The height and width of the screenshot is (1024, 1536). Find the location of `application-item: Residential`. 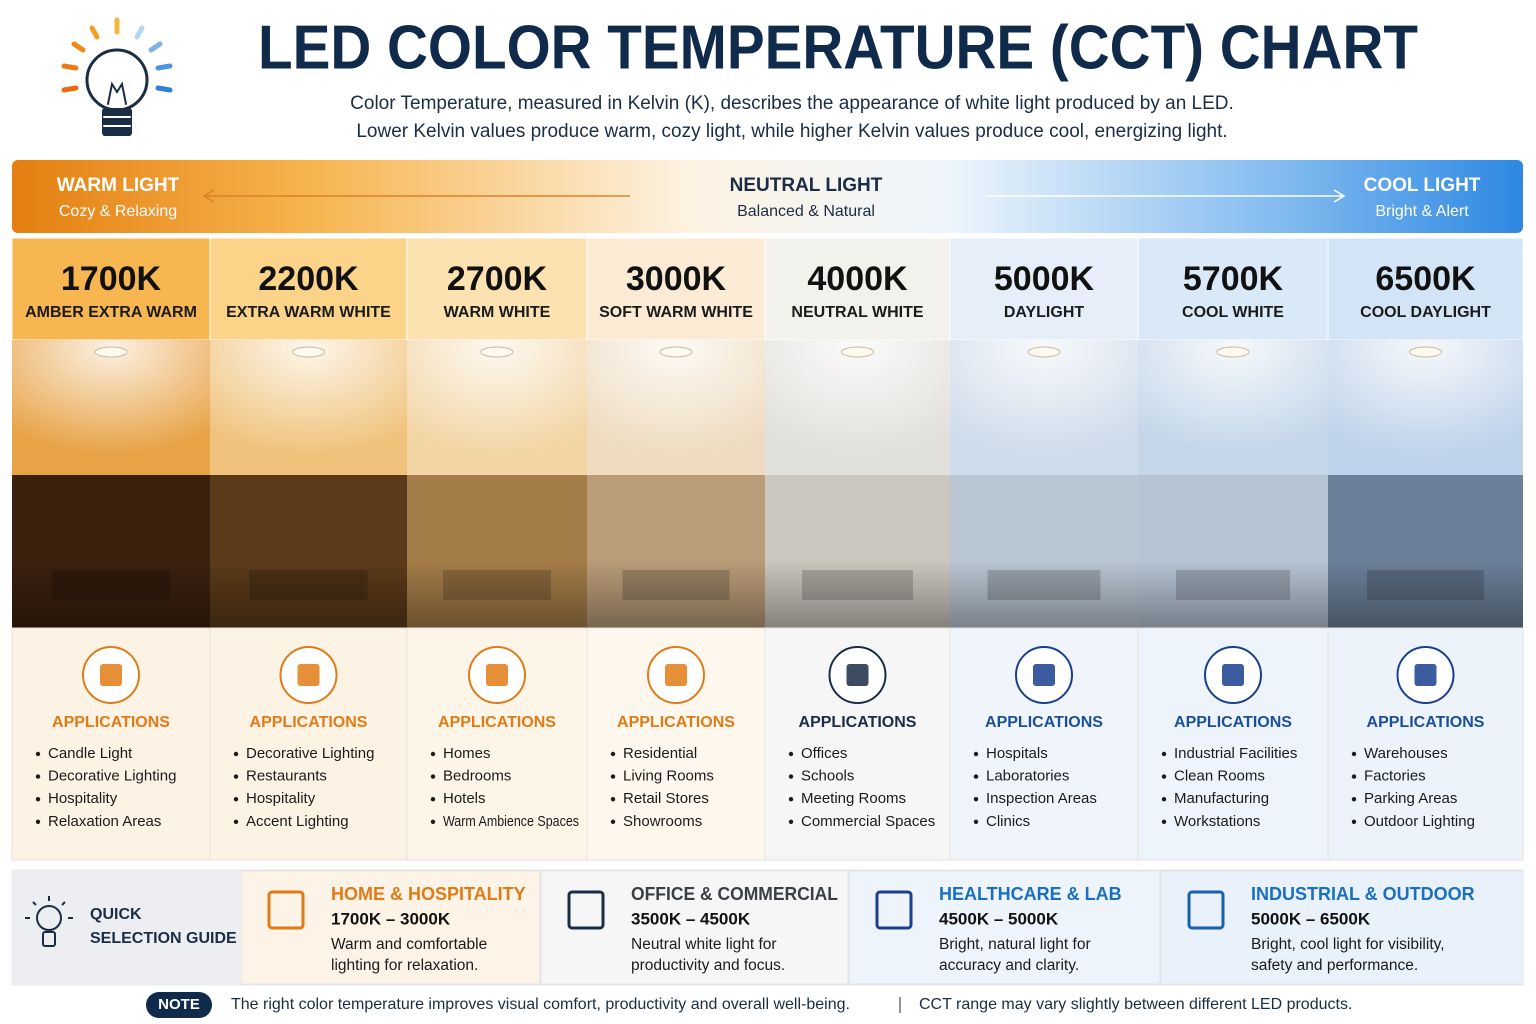

application-item: Residential is located at coordinates (660, 753).